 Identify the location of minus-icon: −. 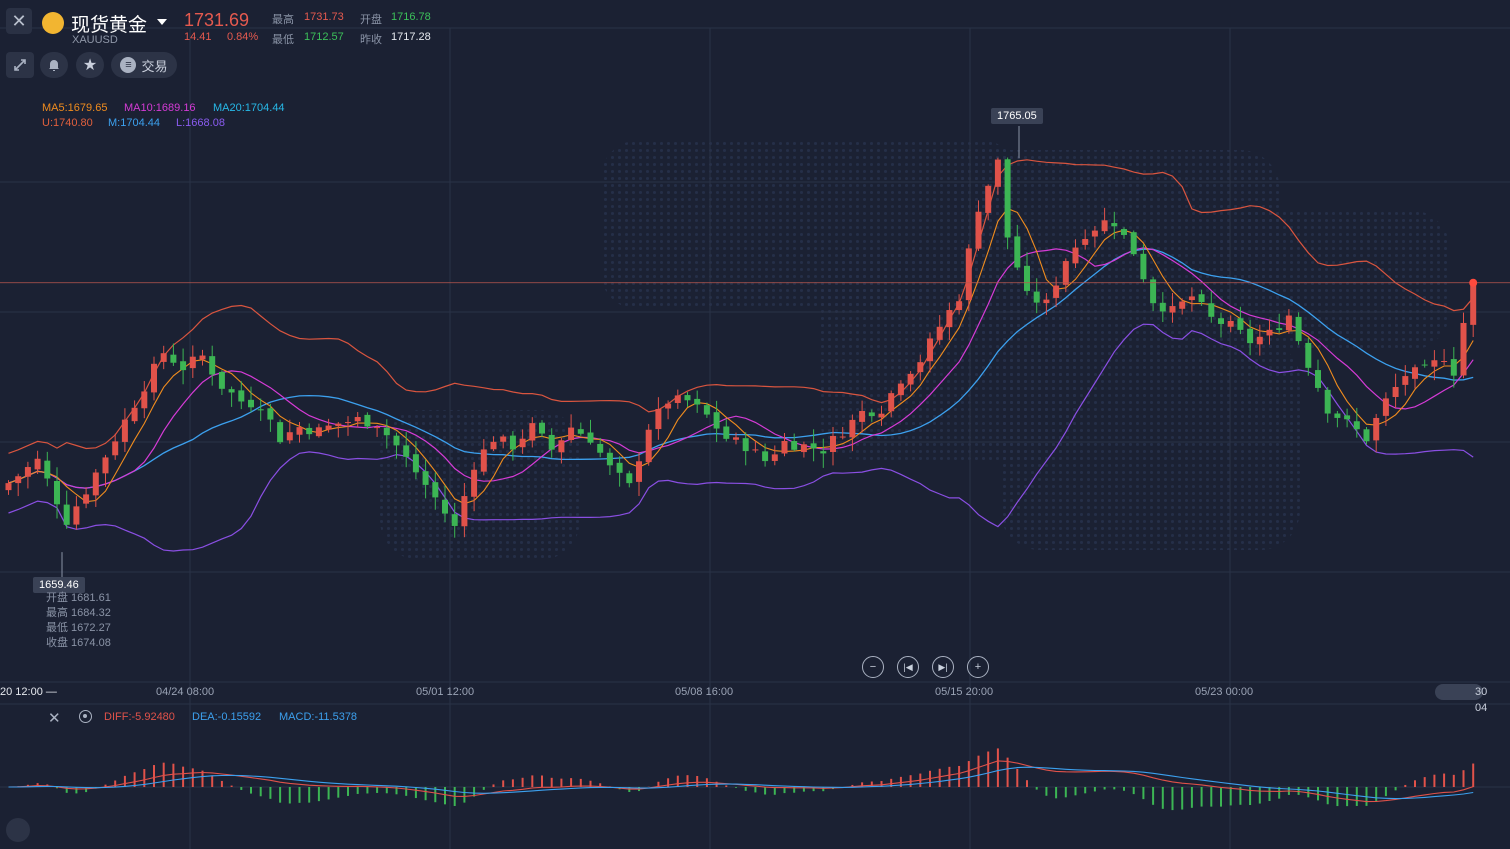
(873, 667).